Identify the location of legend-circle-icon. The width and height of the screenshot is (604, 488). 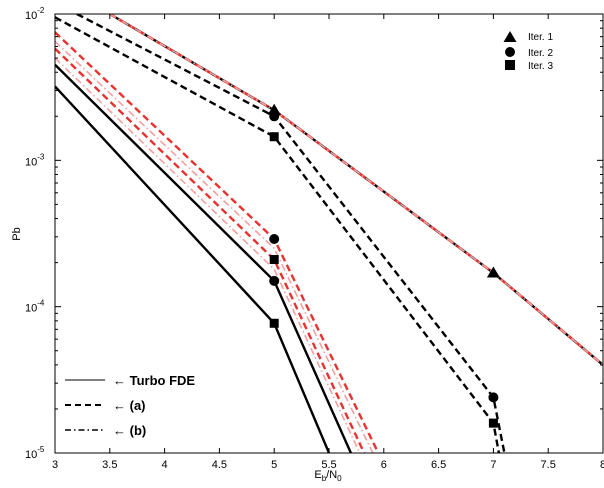
(510, 52).